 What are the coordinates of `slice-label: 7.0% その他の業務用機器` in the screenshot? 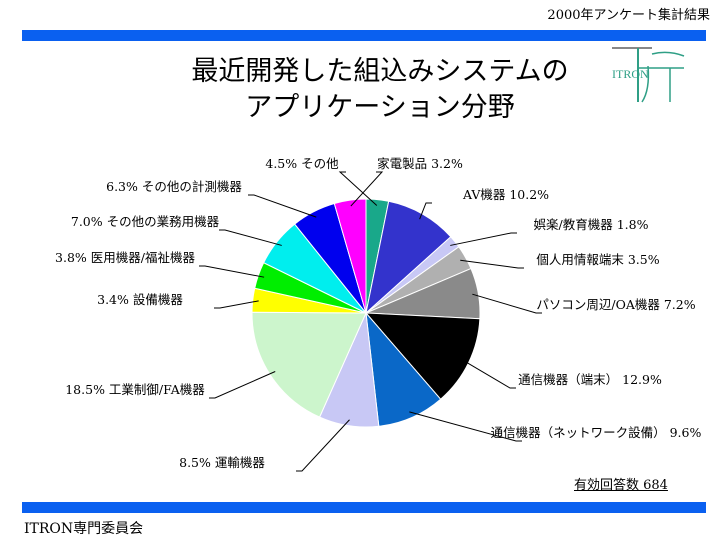 It's located at (145, 221).